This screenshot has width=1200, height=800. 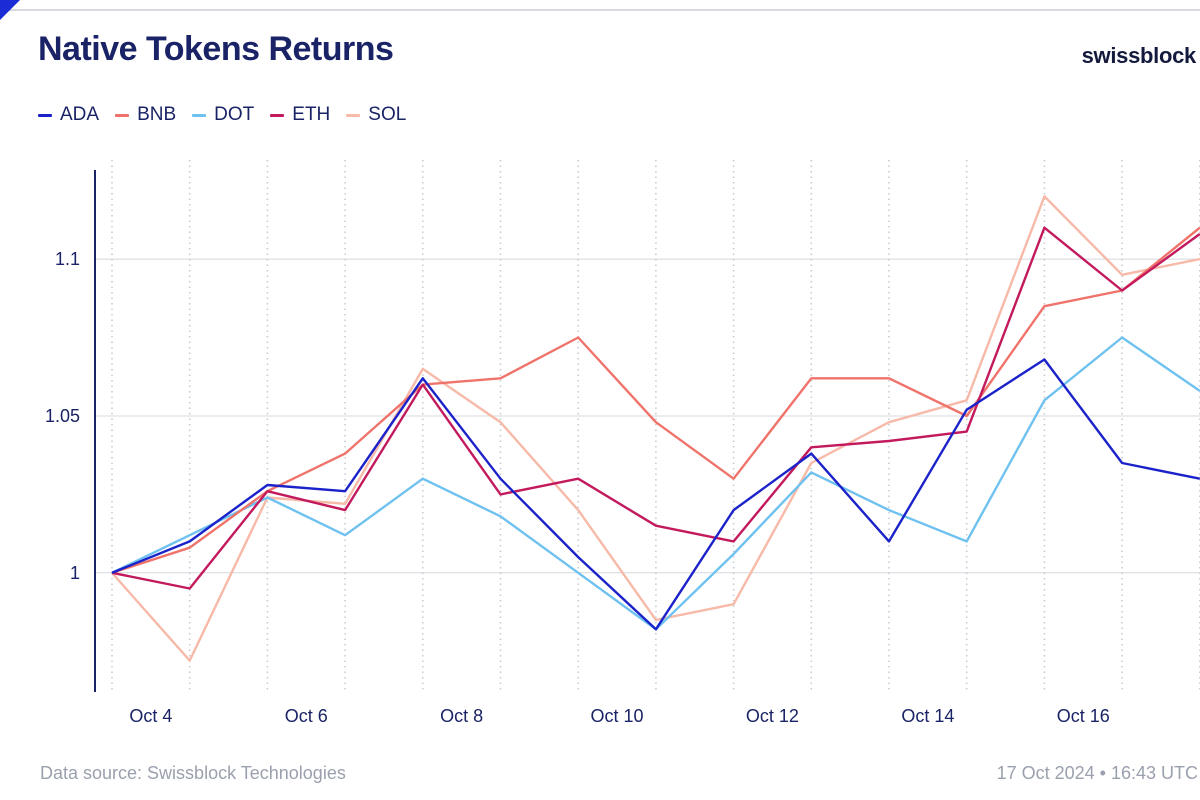 What do you see at coordinates (387, 114) in the screenshot?
I see `legend-label: SOL` at bounding box center [387, 114].